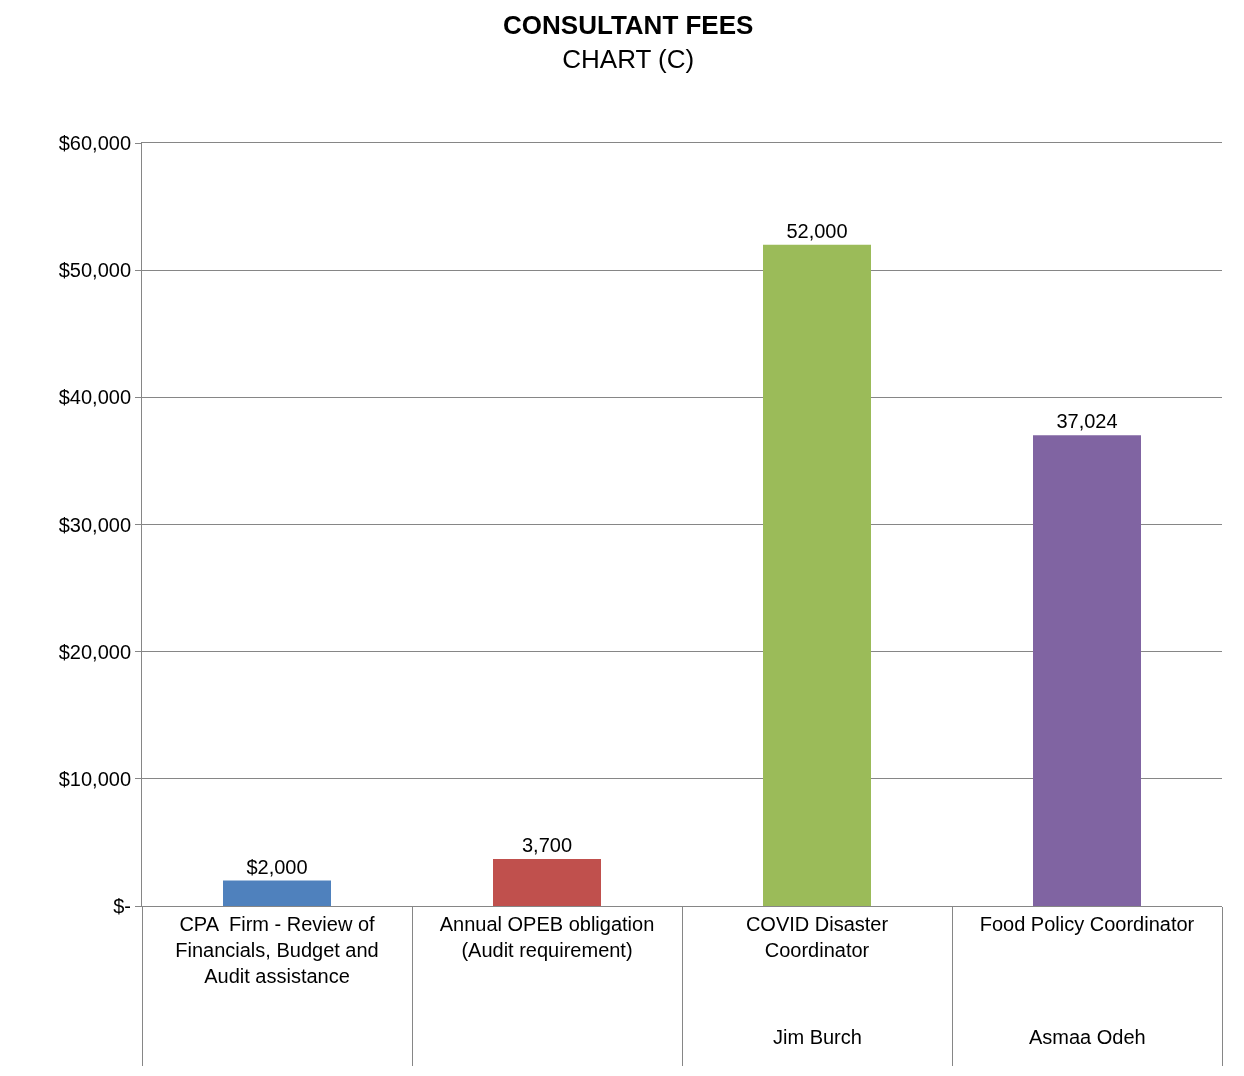  Describe the element at coordinates (94, 397) in the screenshot. I see `y-tick-label: $40,000` at that location.